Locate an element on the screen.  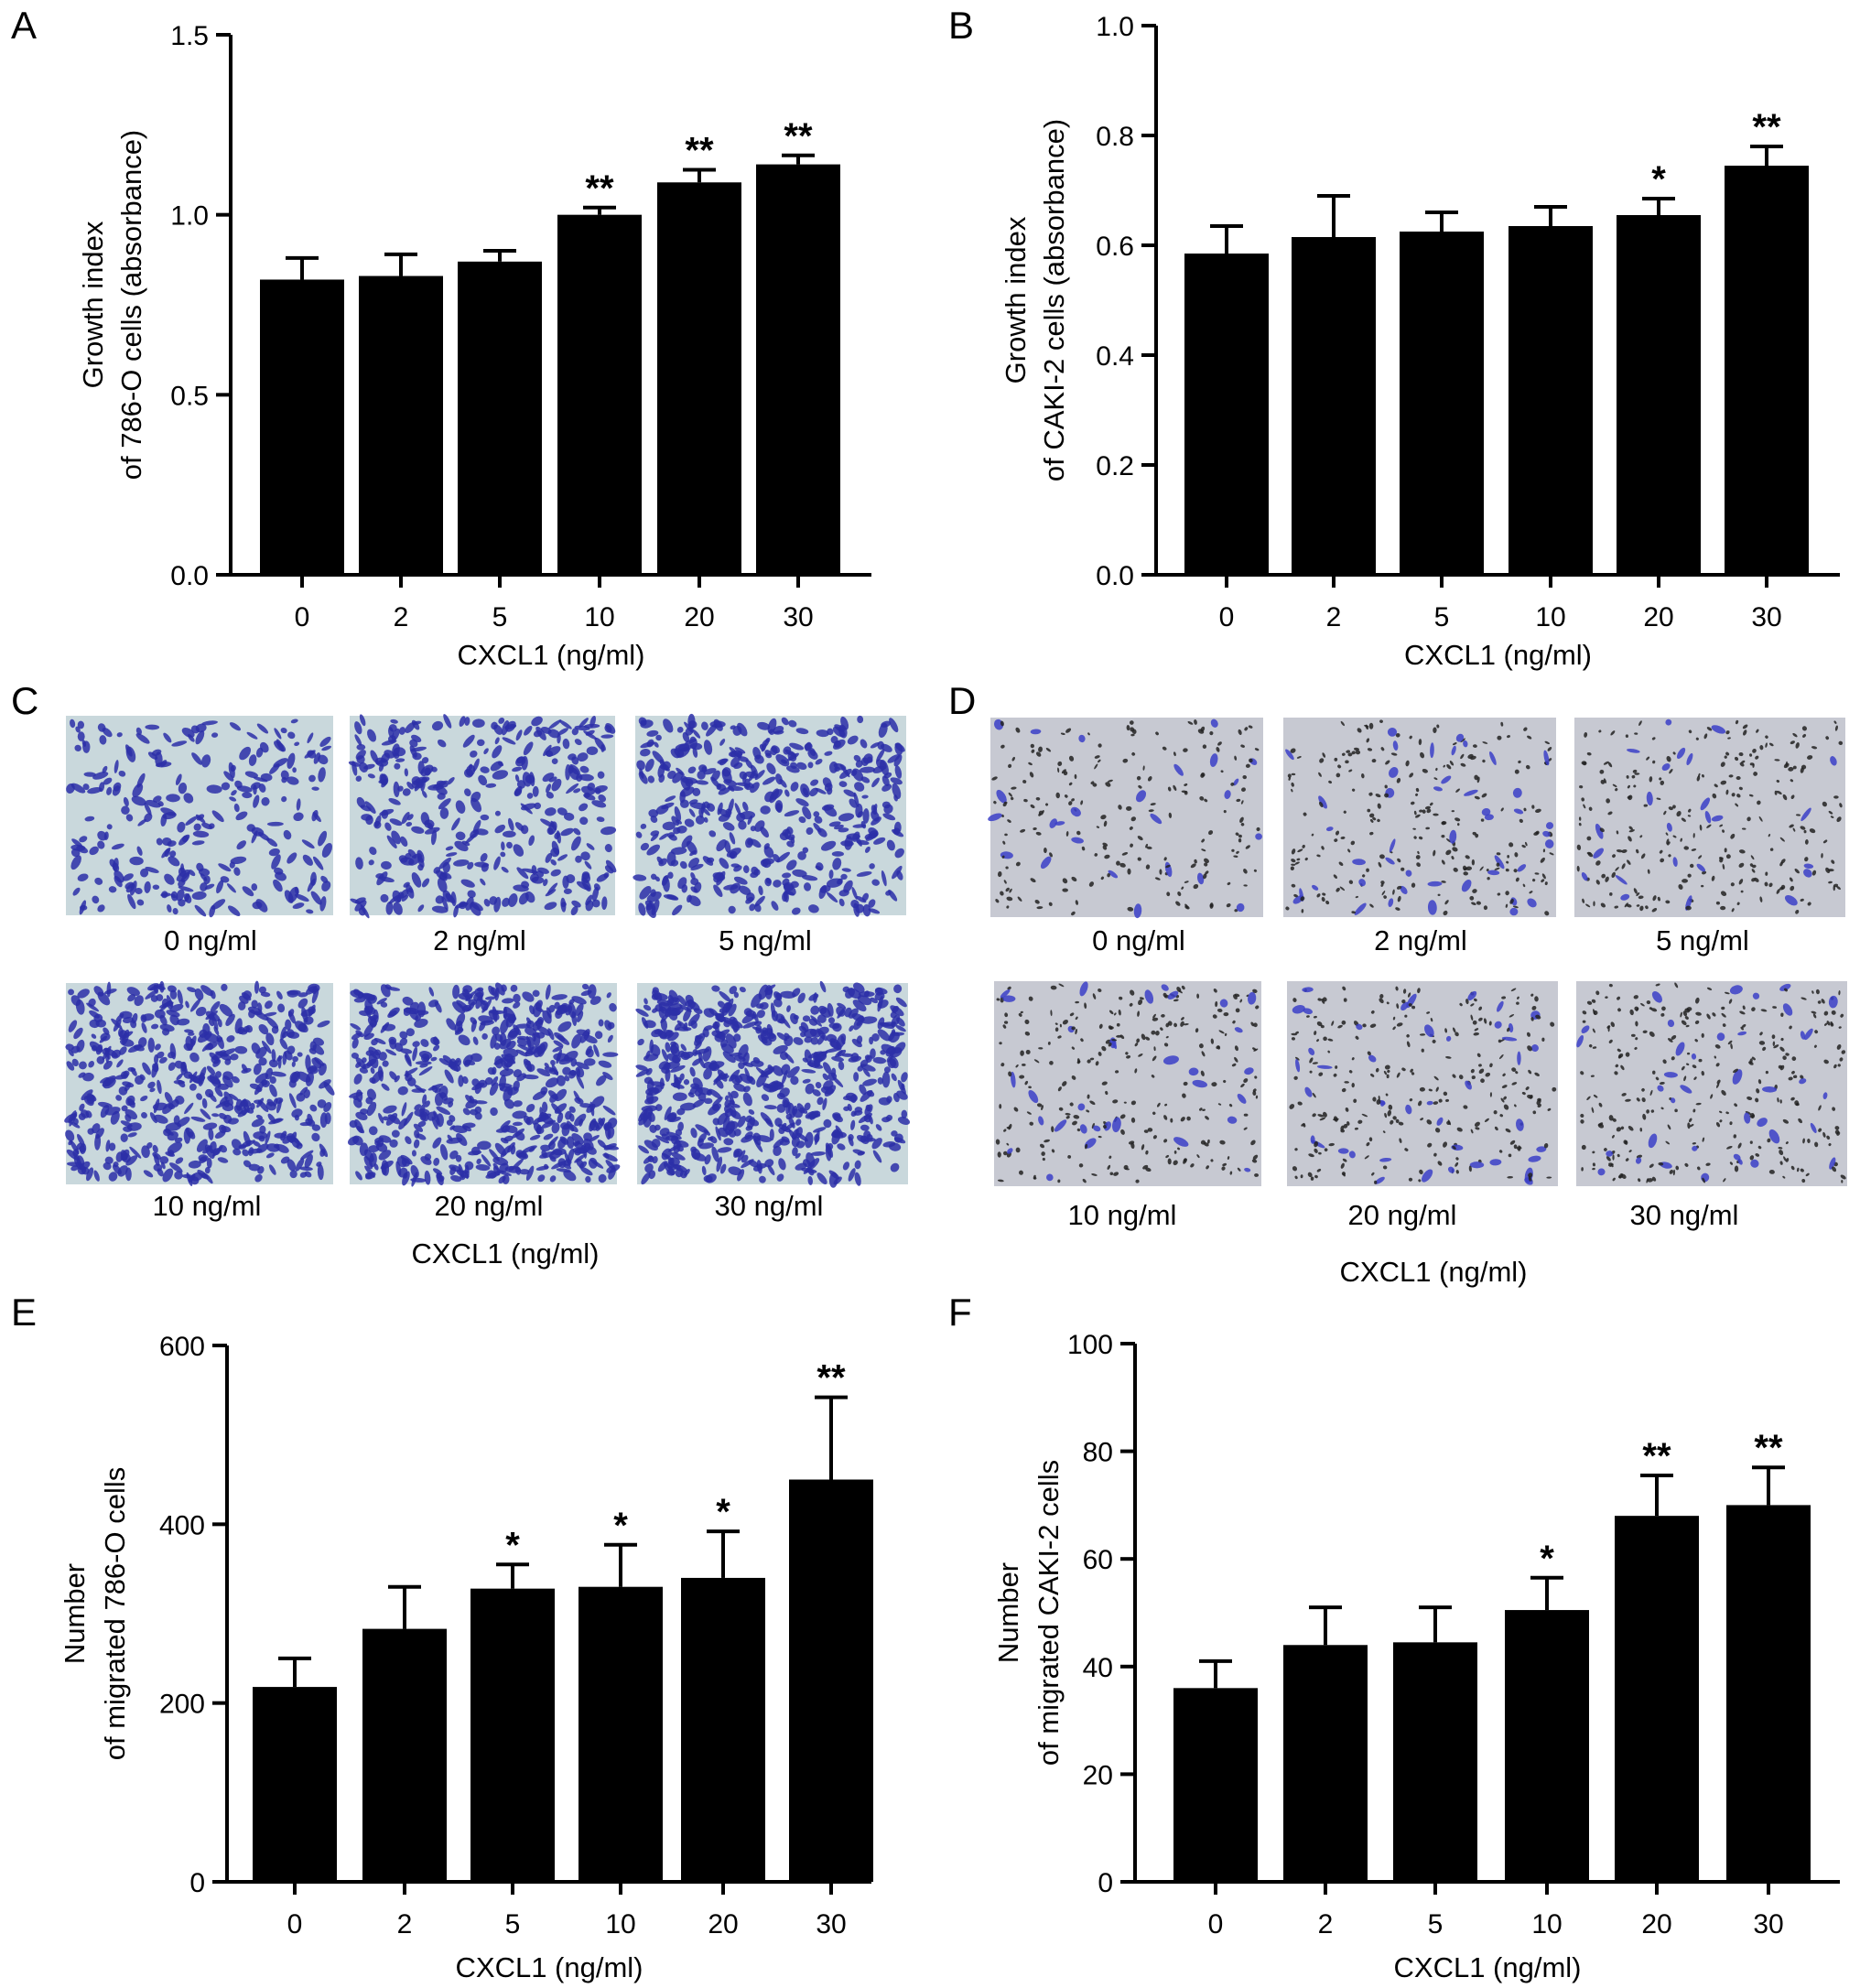
panel-letter-b: B is located at coordinates (961, 25).